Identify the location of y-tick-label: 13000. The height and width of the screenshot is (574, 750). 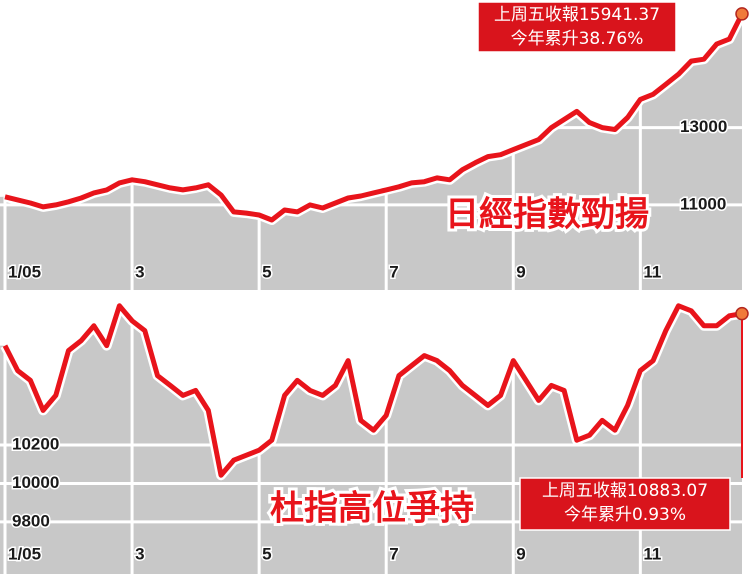
(703, 126).